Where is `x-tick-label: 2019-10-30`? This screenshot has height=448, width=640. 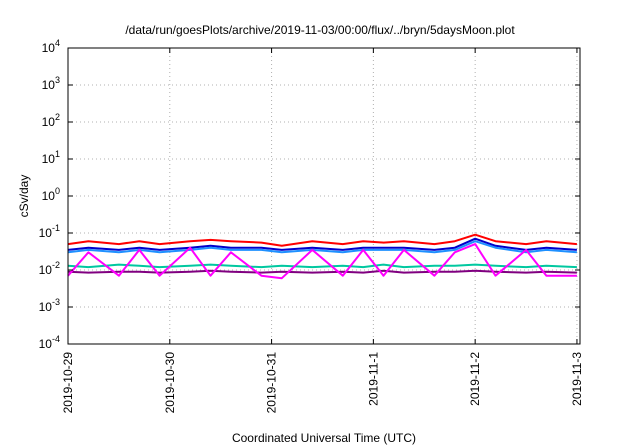 x-tick-label: 2019-10-30 is located at coordinates (170, 383).